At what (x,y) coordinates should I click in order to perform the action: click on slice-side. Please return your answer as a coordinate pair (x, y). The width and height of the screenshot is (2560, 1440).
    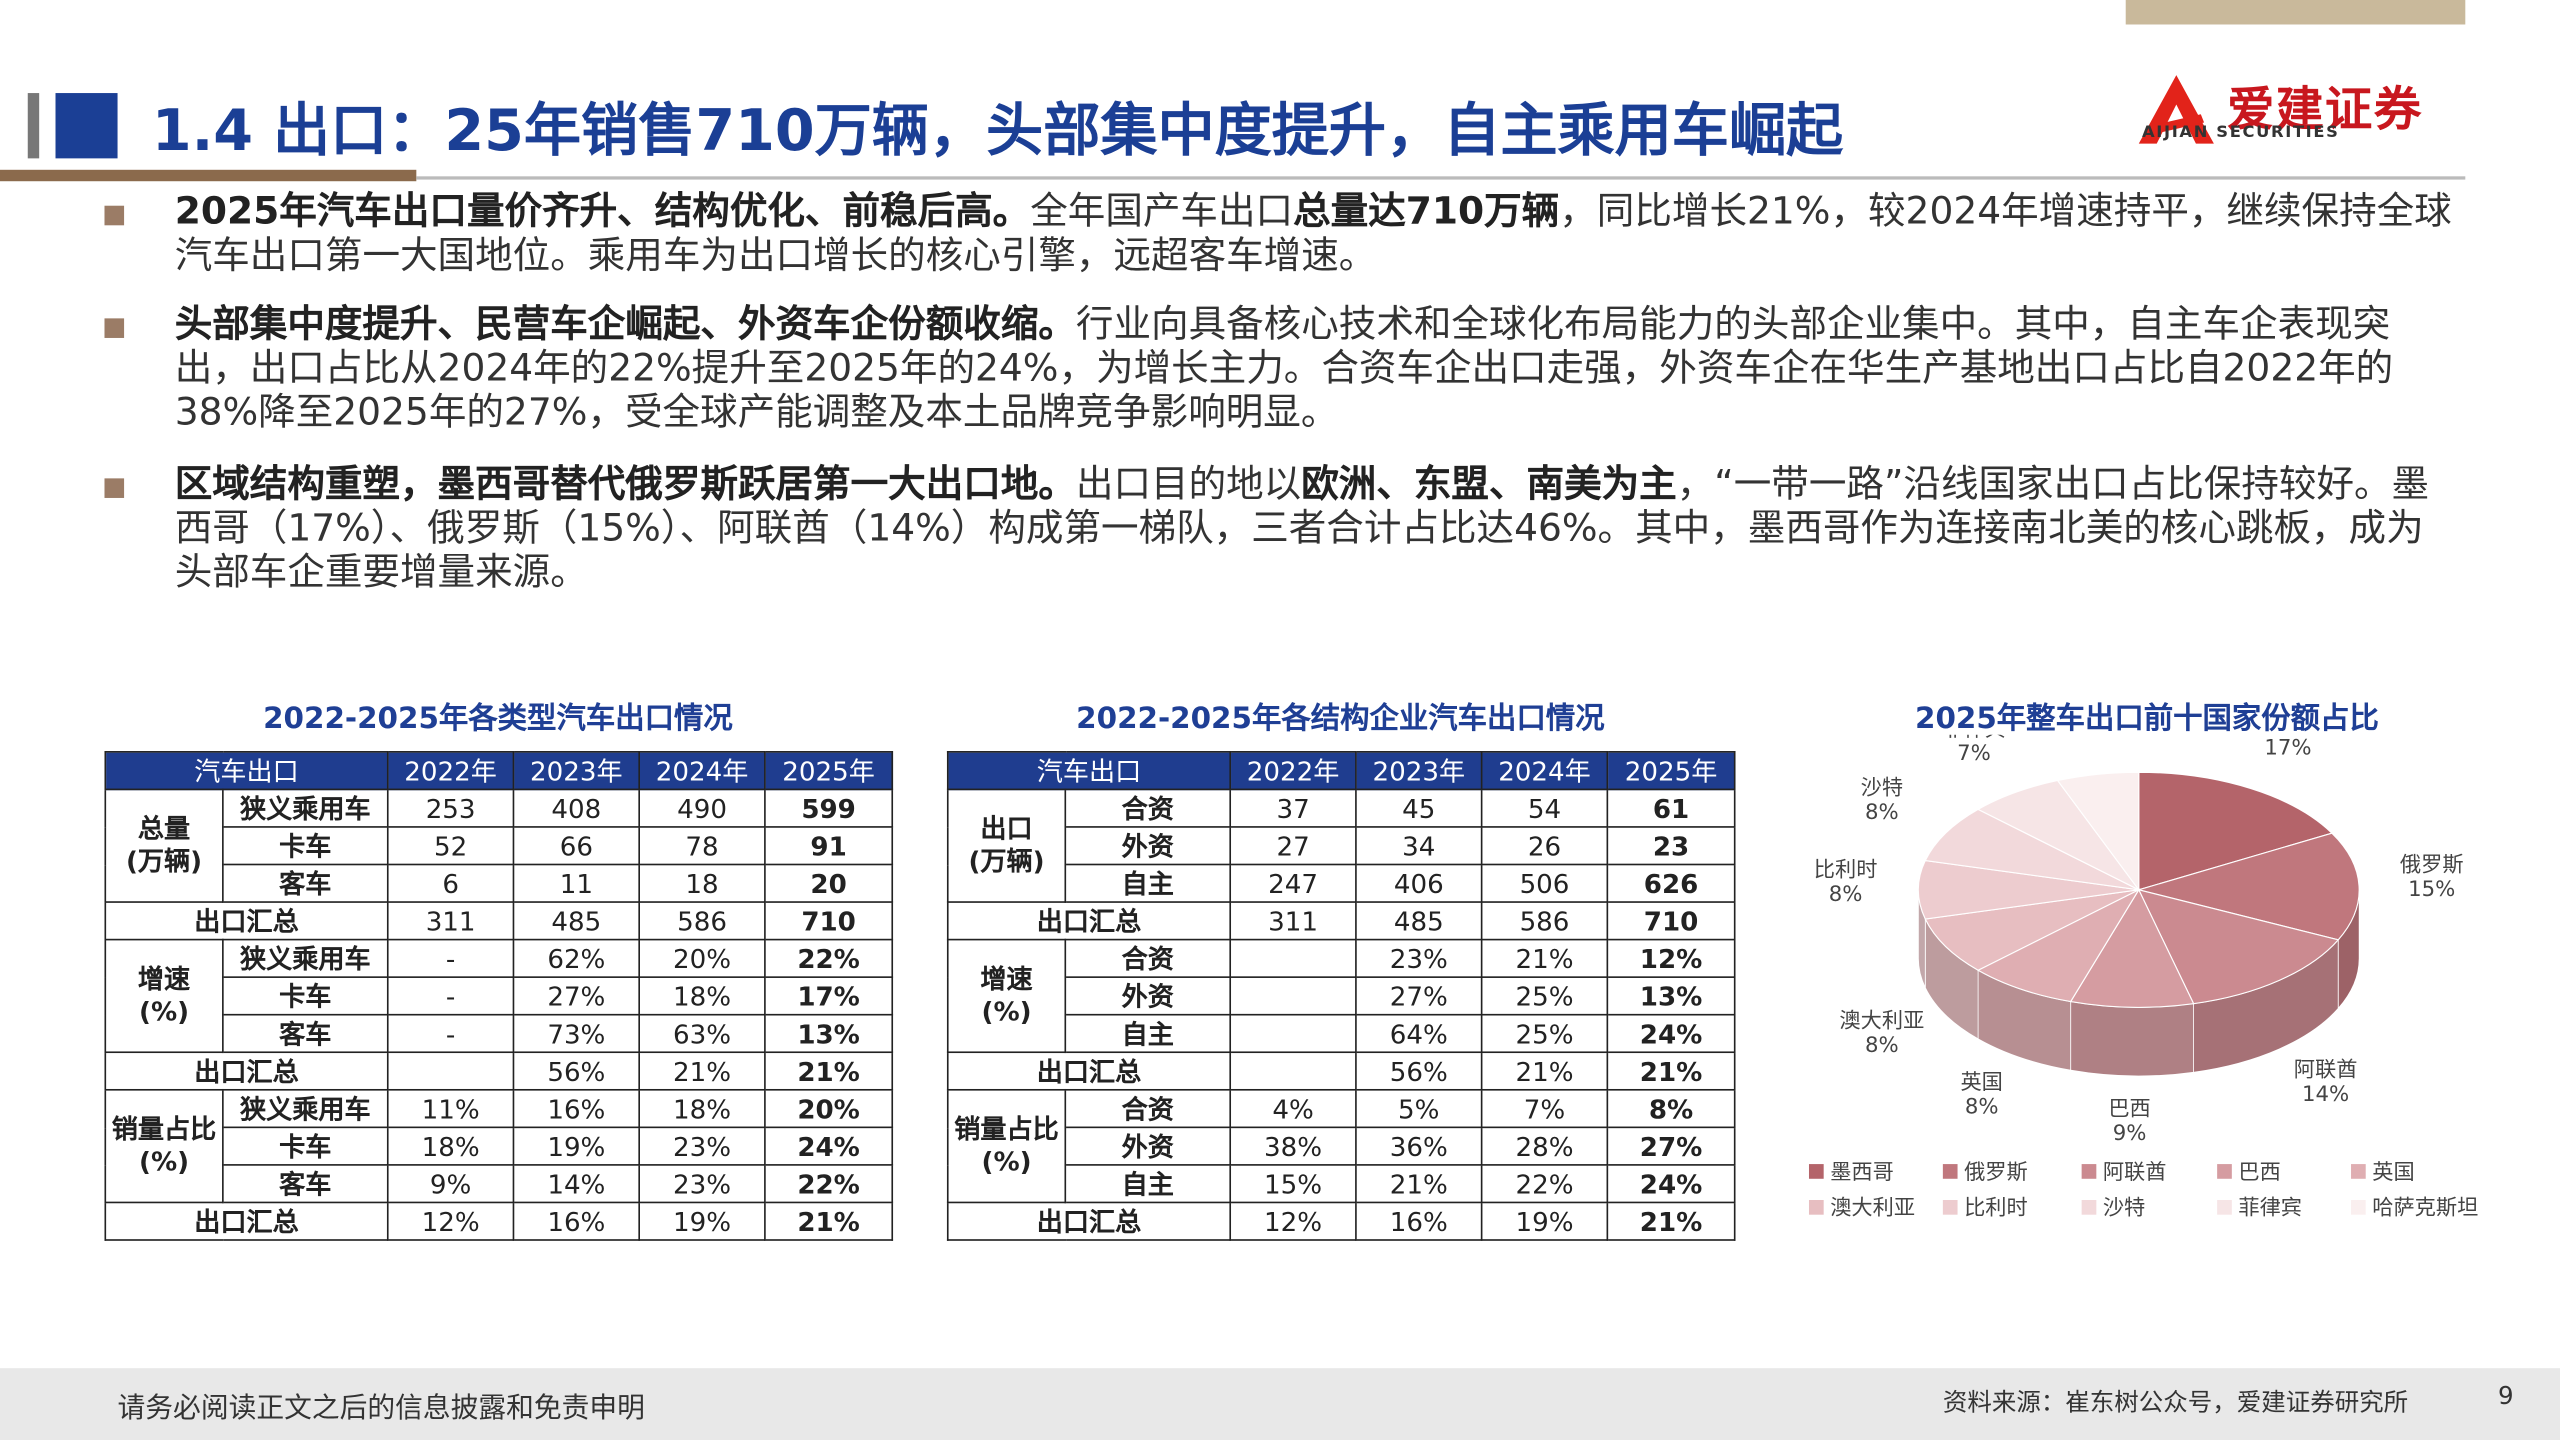
    Looking at the image, I should click on (2132, 1039).